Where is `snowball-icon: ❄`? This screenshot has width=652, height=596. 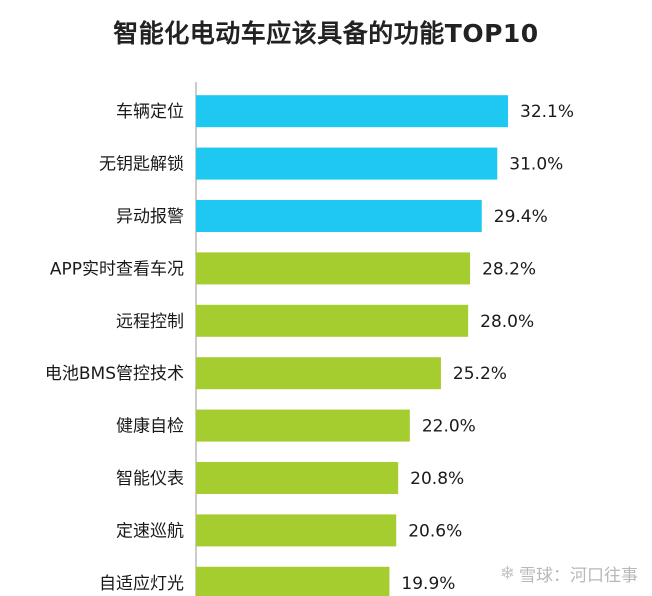
snowball-icon: ❄ is located at coordinates (507, 573).